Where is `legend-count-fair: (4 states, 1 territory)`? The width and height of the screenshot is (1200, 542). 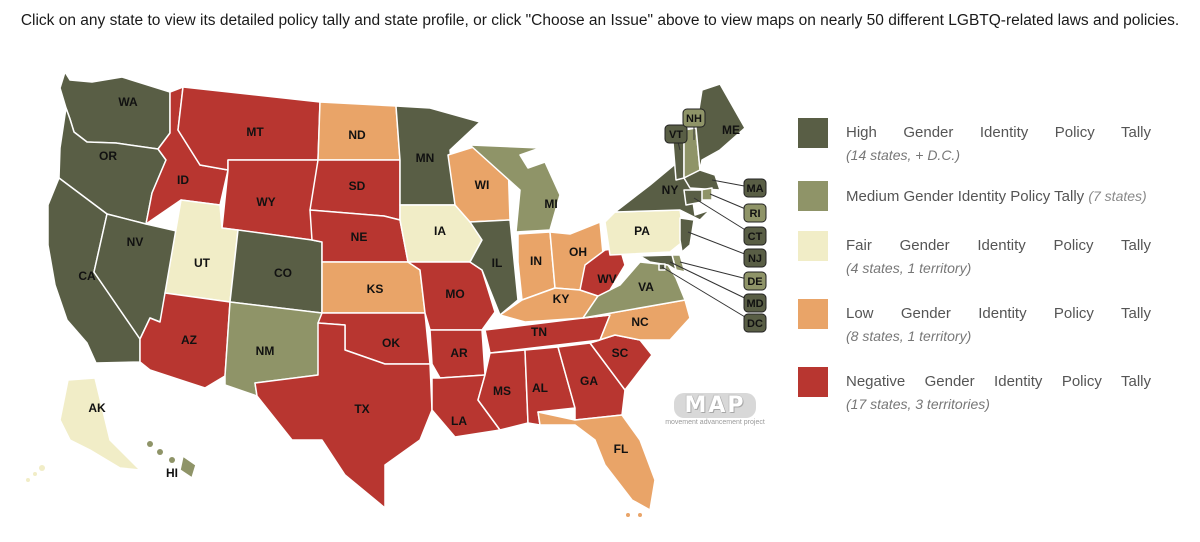 legend-count-fair: (4 states, 1 territory) is located at coordinates (909, 268).